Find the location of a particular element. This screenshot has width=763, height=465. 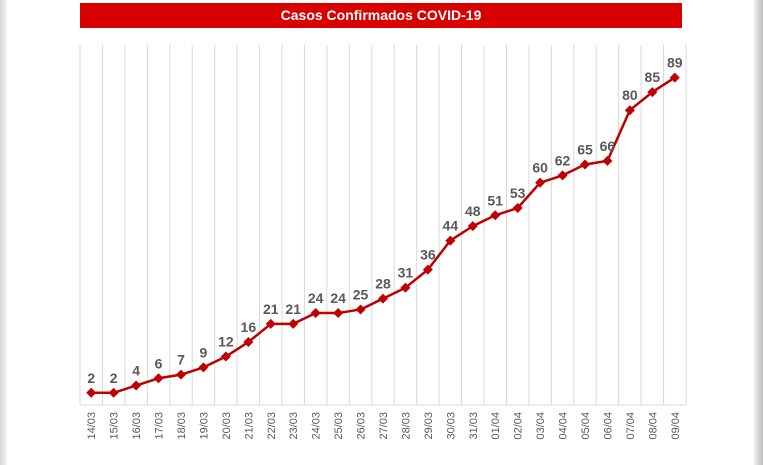

x-tick-09/04: 09/04 is located at coordinates (676, 426).